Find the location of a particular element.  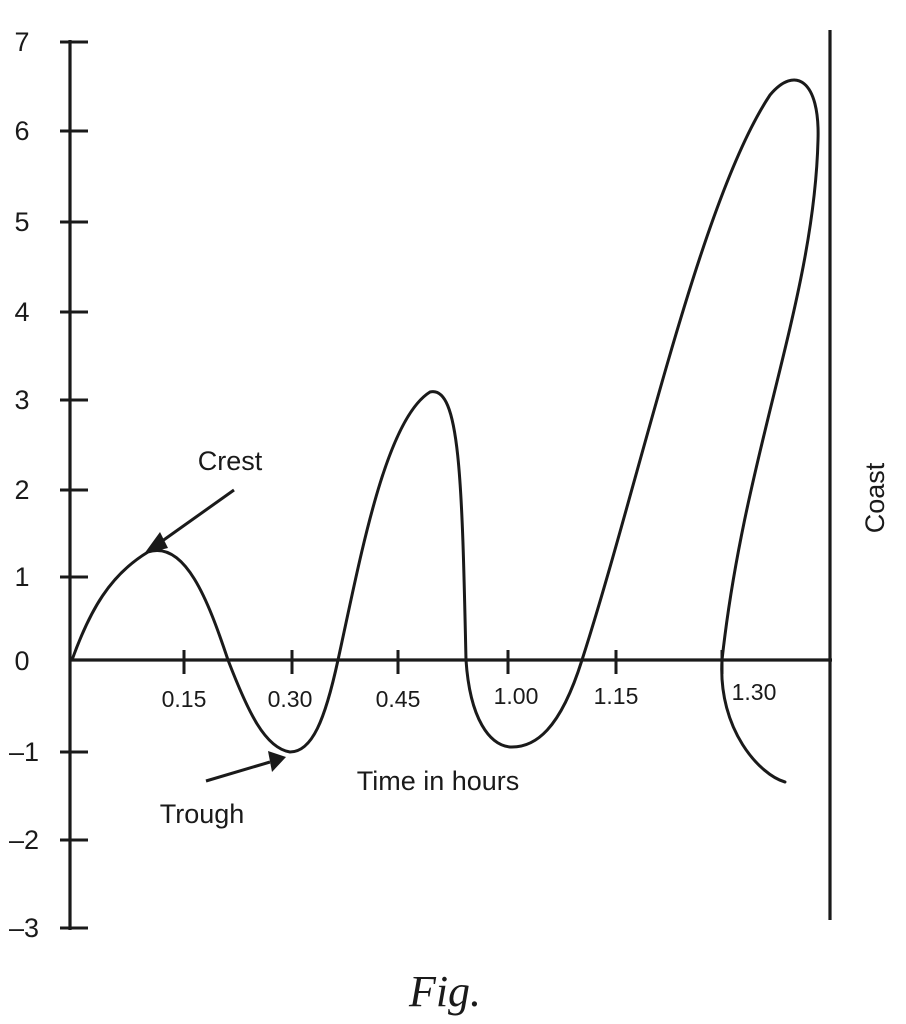

coast-label: Coast is located at coordinates (875, 497).